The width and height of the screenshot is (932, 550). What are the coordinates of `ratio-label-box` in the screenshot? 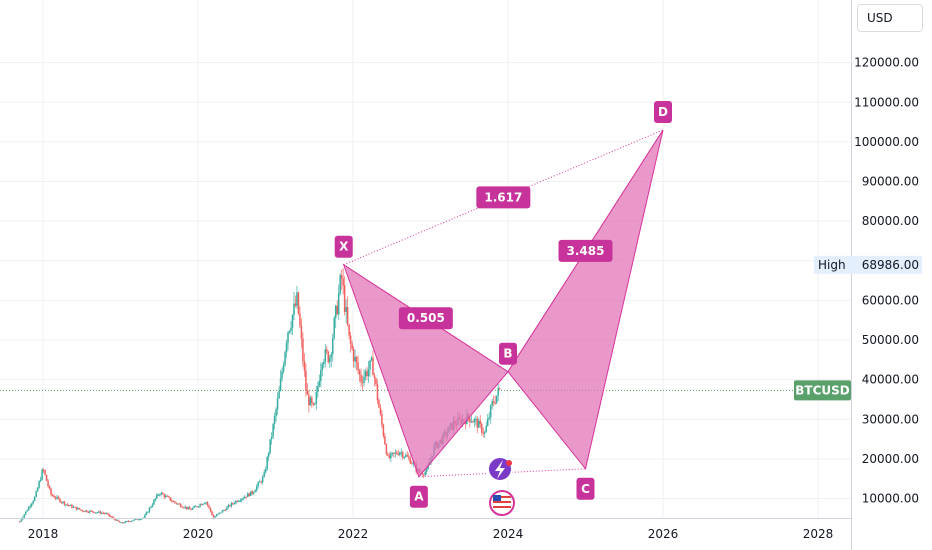 It's located at (503, 197).